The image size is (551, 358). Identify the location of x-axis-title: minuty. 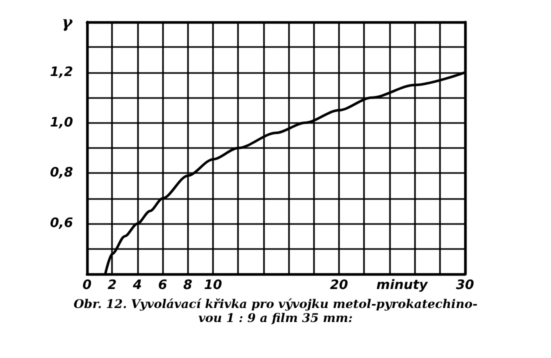
(402, 285).